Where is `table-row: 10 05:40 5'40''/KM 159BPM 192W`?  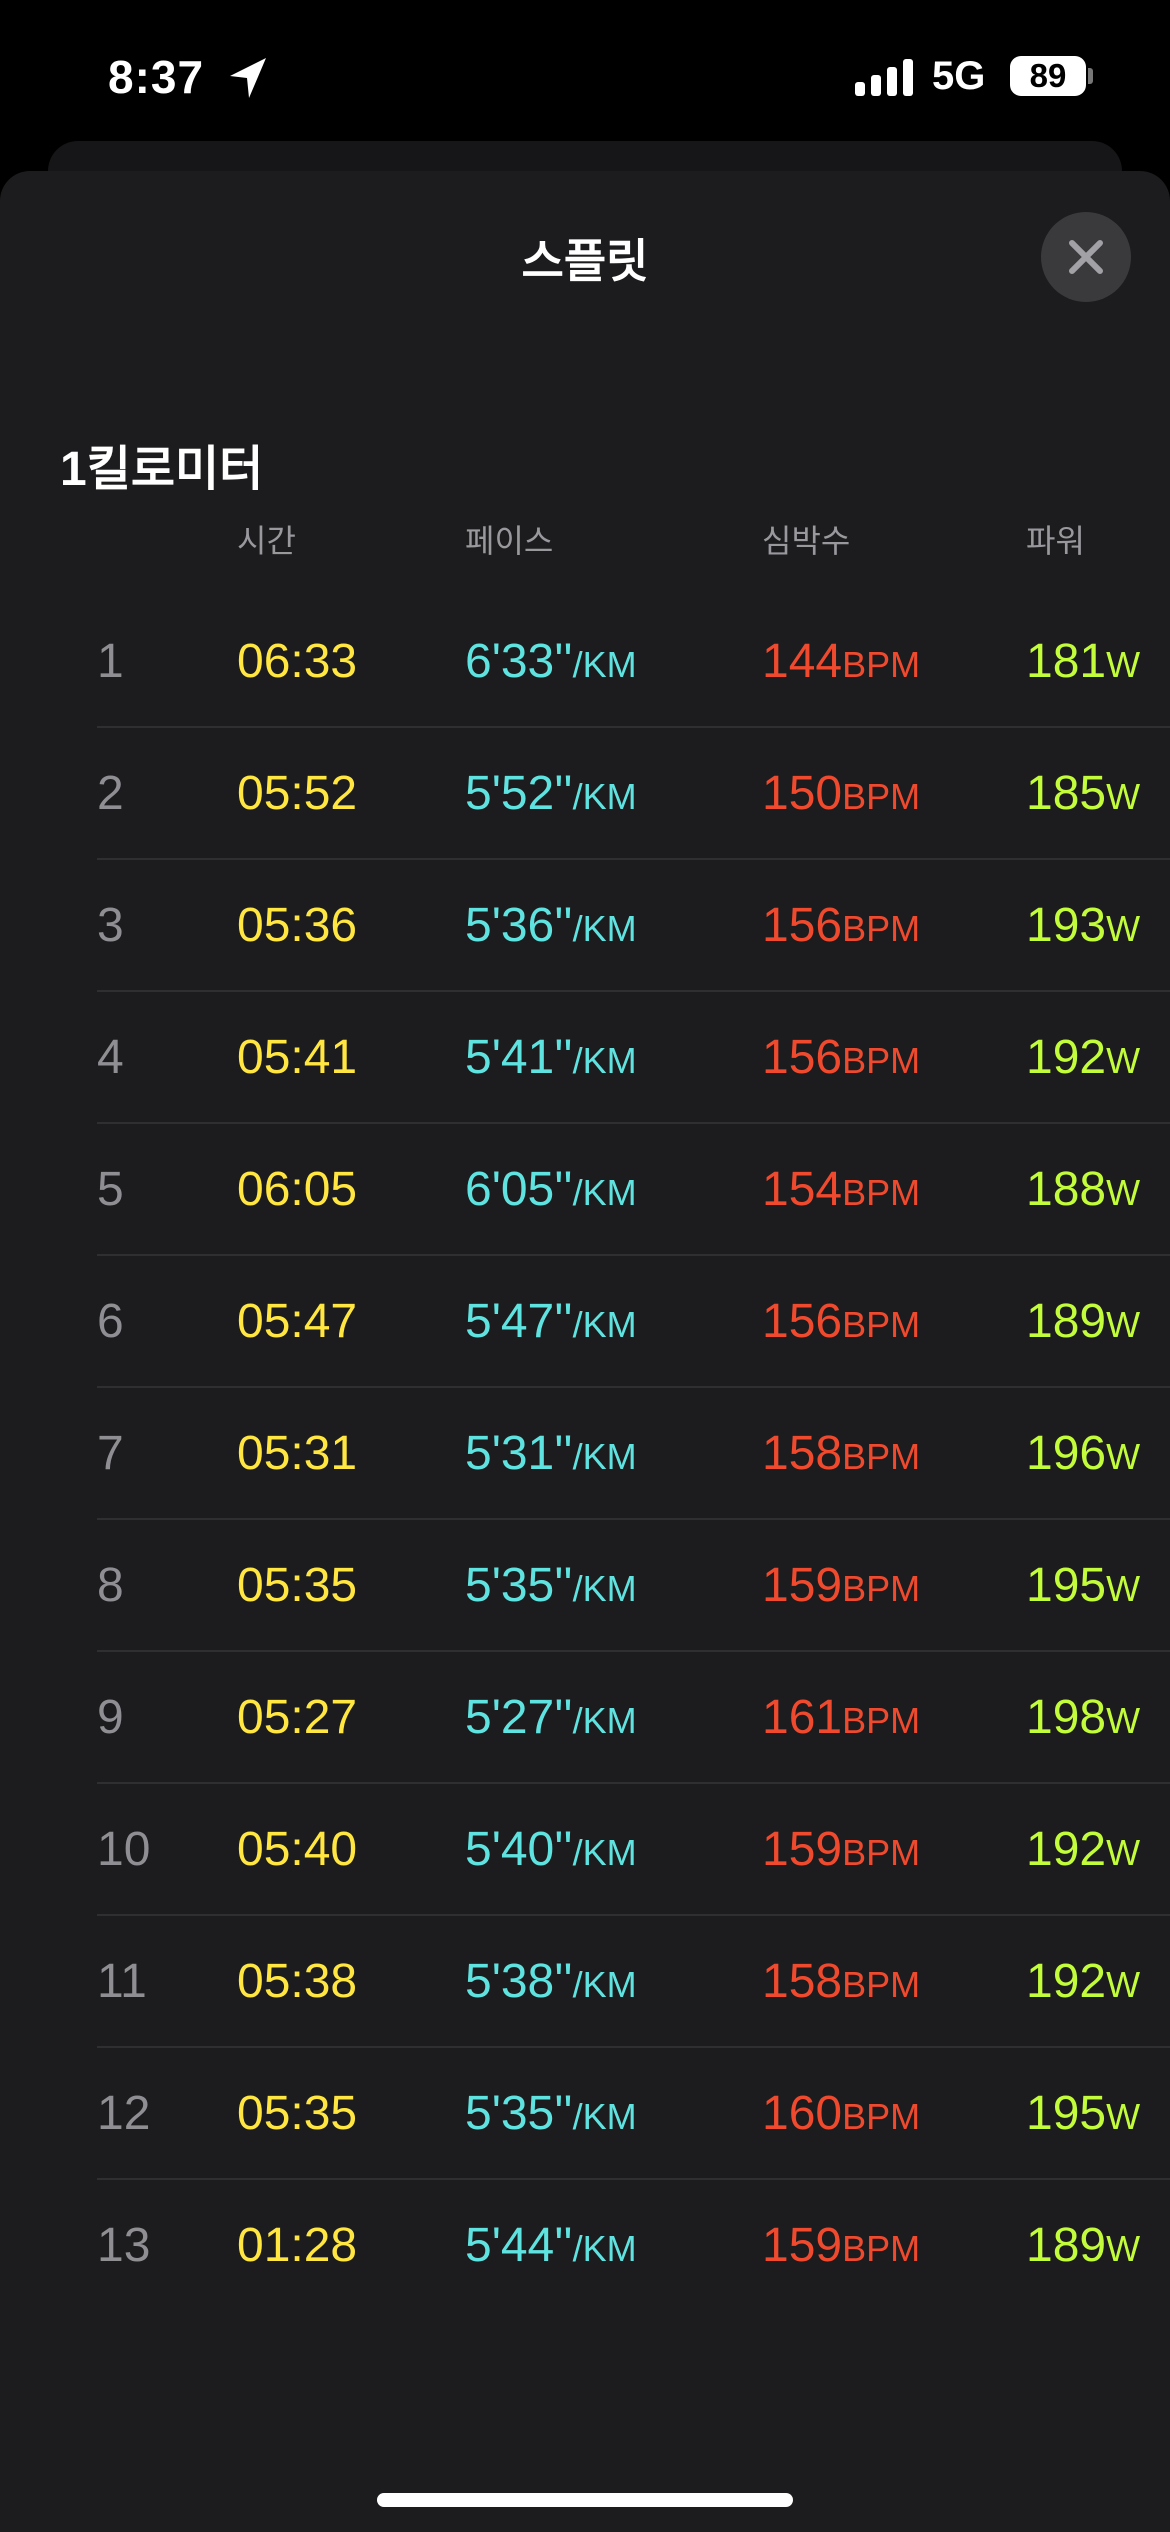 table-row: 10 05:40 5'40''/KM 159BPM 192W is located at coordinates (585, 1850).